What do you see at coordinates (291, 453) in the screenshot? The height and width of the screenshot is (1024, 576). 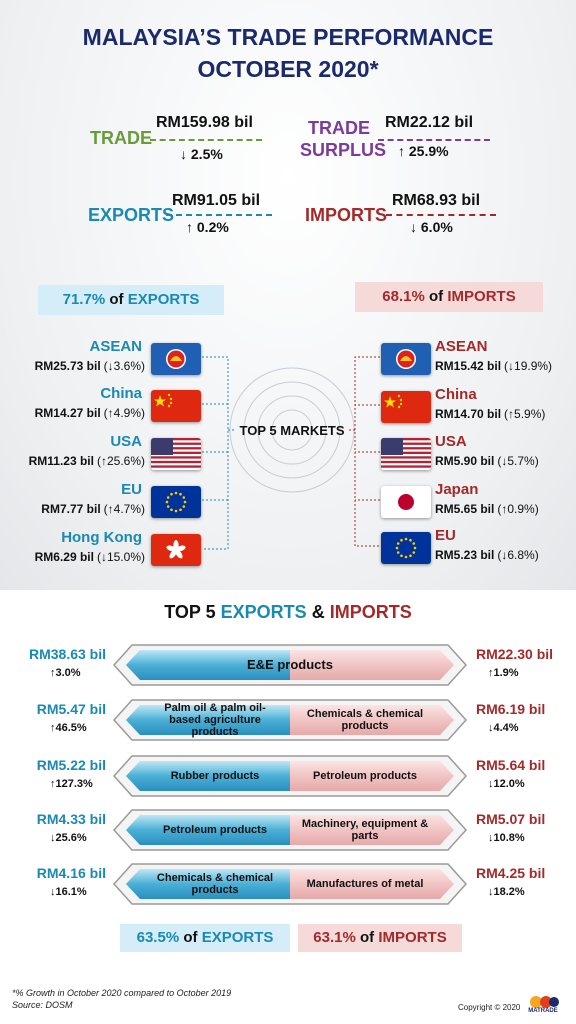 I see `connectors` at bounding box center [291, 453].